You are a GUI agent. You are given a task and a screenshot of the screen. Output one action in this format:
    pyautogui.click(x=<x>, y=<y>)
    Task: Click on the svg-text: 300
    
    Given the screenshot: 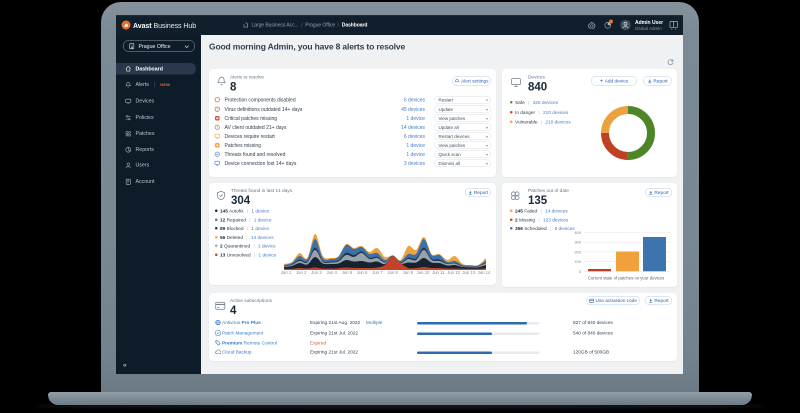 What is the action you would take?
    pyautogui.click(x=577, y=242)
    